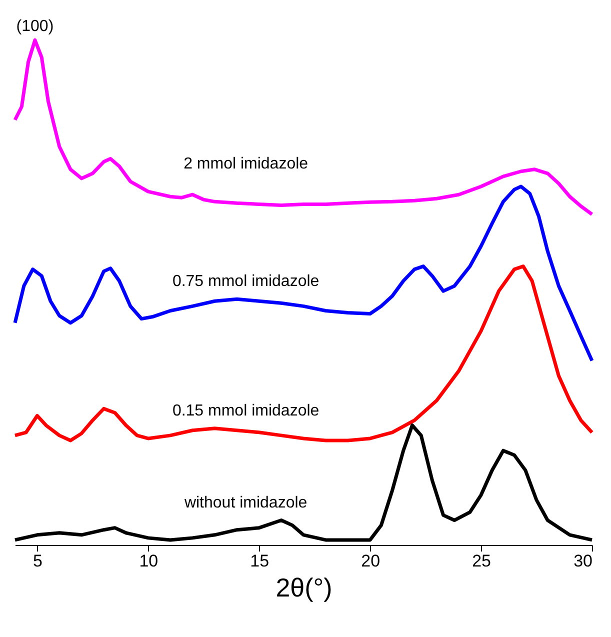 The image size is (611, 637). I want to click on series-label: 0.15 mmol imidazole, so click(246, 411).